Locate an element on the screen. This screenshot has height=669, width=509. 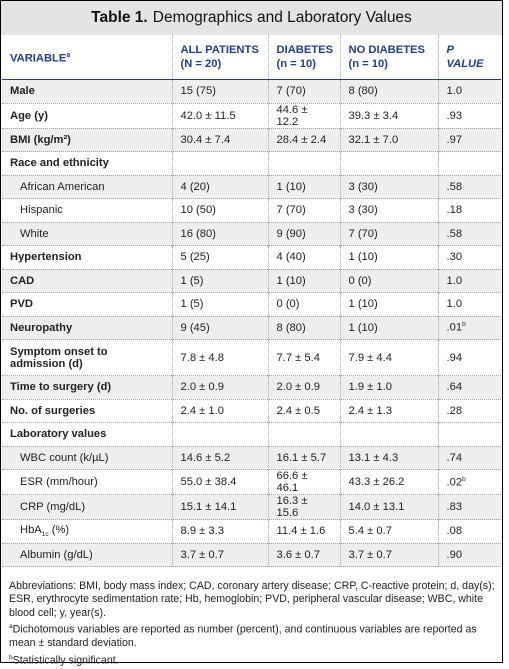
table-row: Hispanic 10 (50) 7 (70) 3 (30) .18 is located at coordinates (251, 210).